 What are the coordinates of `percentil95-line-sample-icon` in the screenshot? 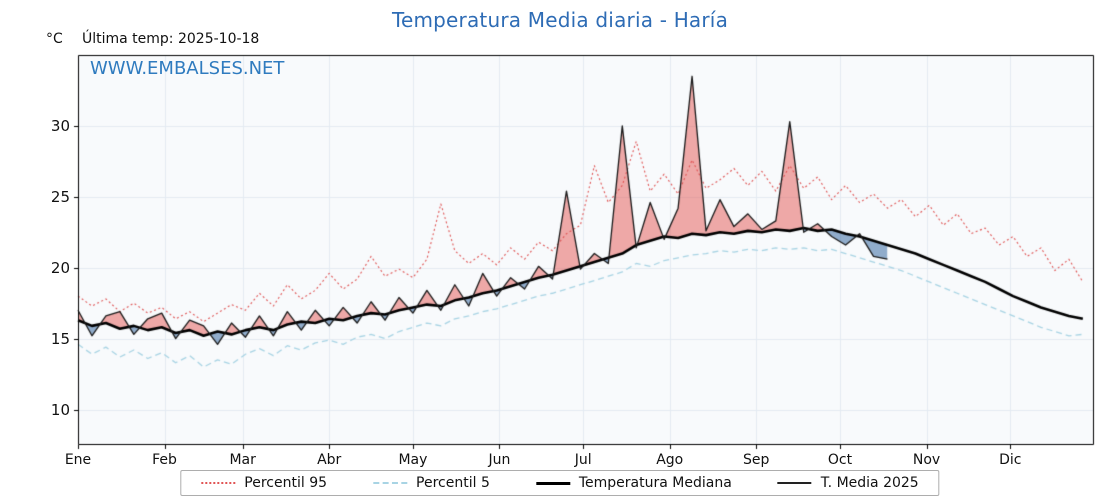 It's located at (218, 483).